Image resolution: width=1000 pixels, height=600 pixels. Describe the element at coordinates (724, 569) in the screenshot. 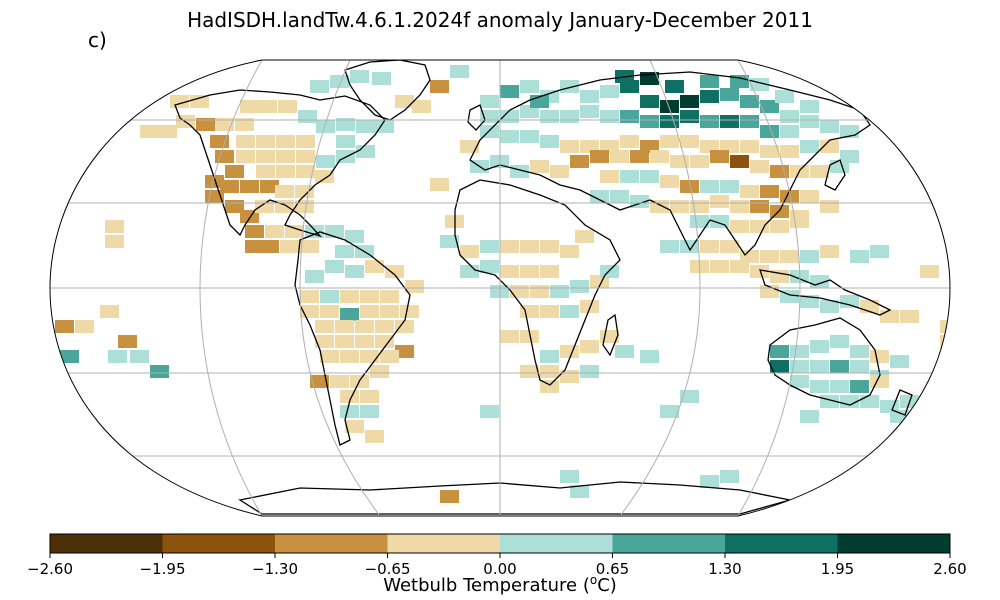

I see `colorbar-tick-label: 1.30` at that location.